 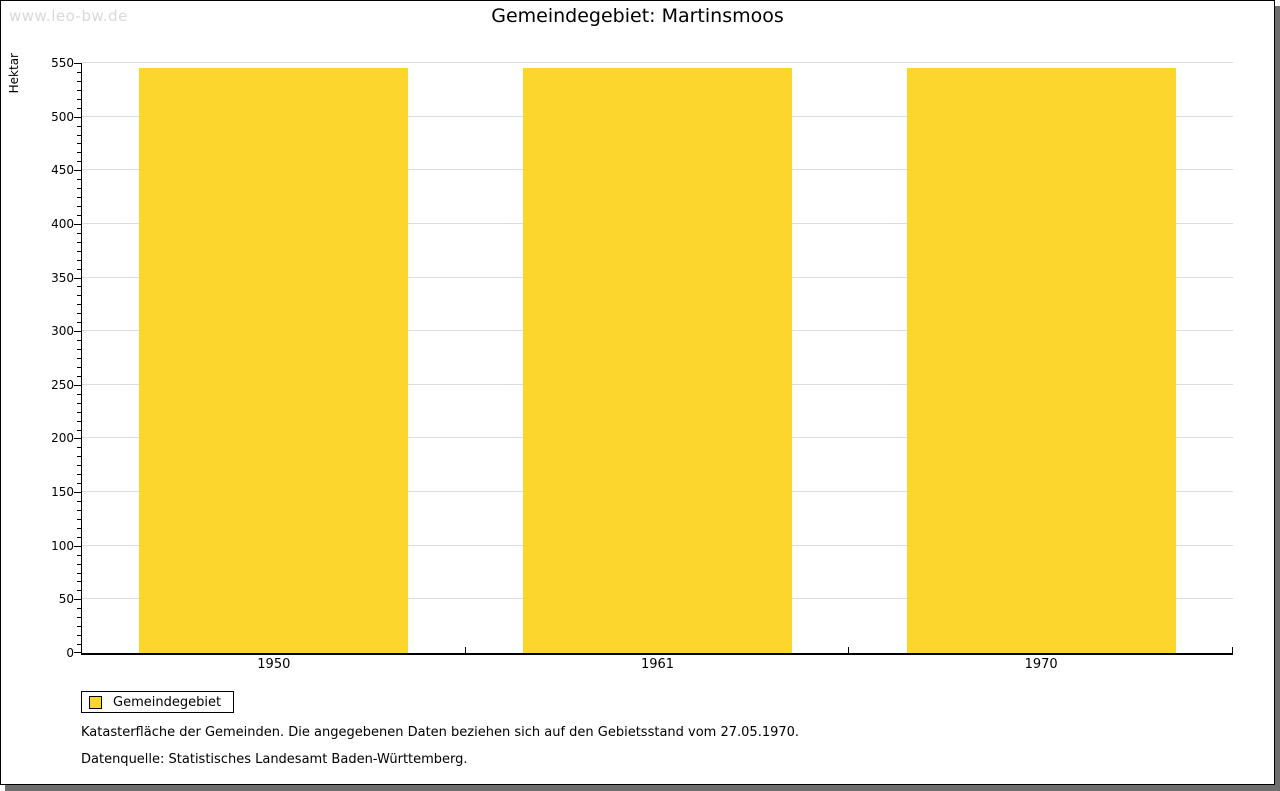 What do you see at coordinates (68, 16) in the screenshot?
I see `watermark: www.leo-bw.de` at bounding box center [68, 16].